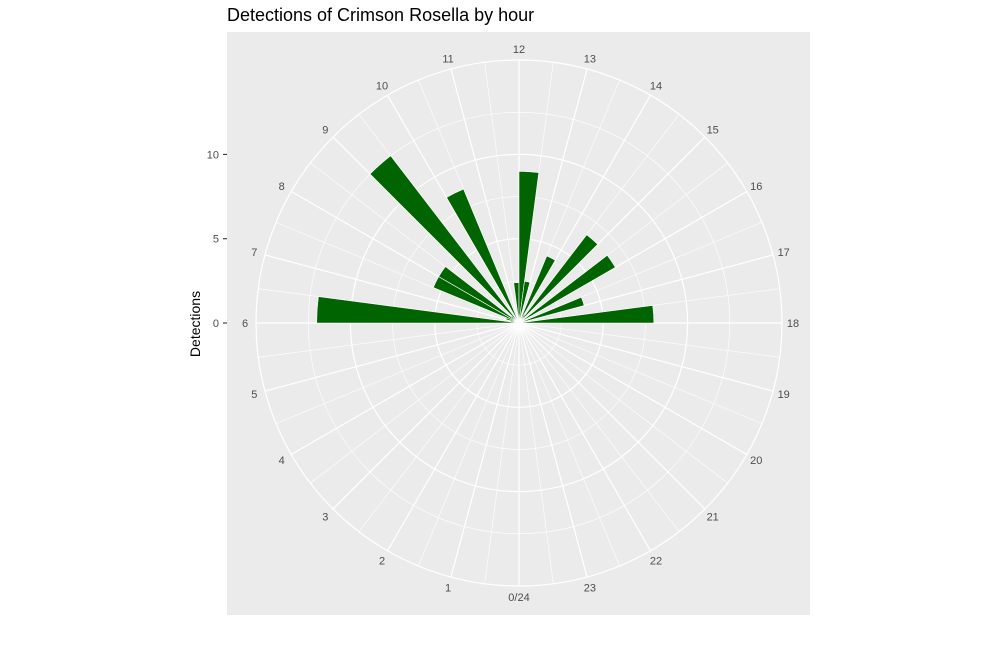 The height and width of the screenshot is (651, 1000). I want to click on hour-label: 13, so click(590, 59).